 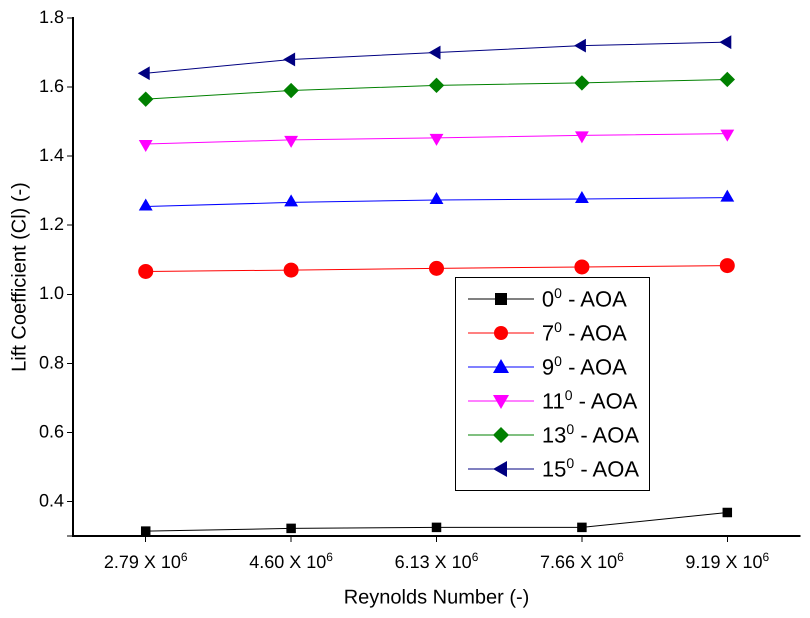 I want to click on y-tick-label: 1.0, so click(x=51, y=293).